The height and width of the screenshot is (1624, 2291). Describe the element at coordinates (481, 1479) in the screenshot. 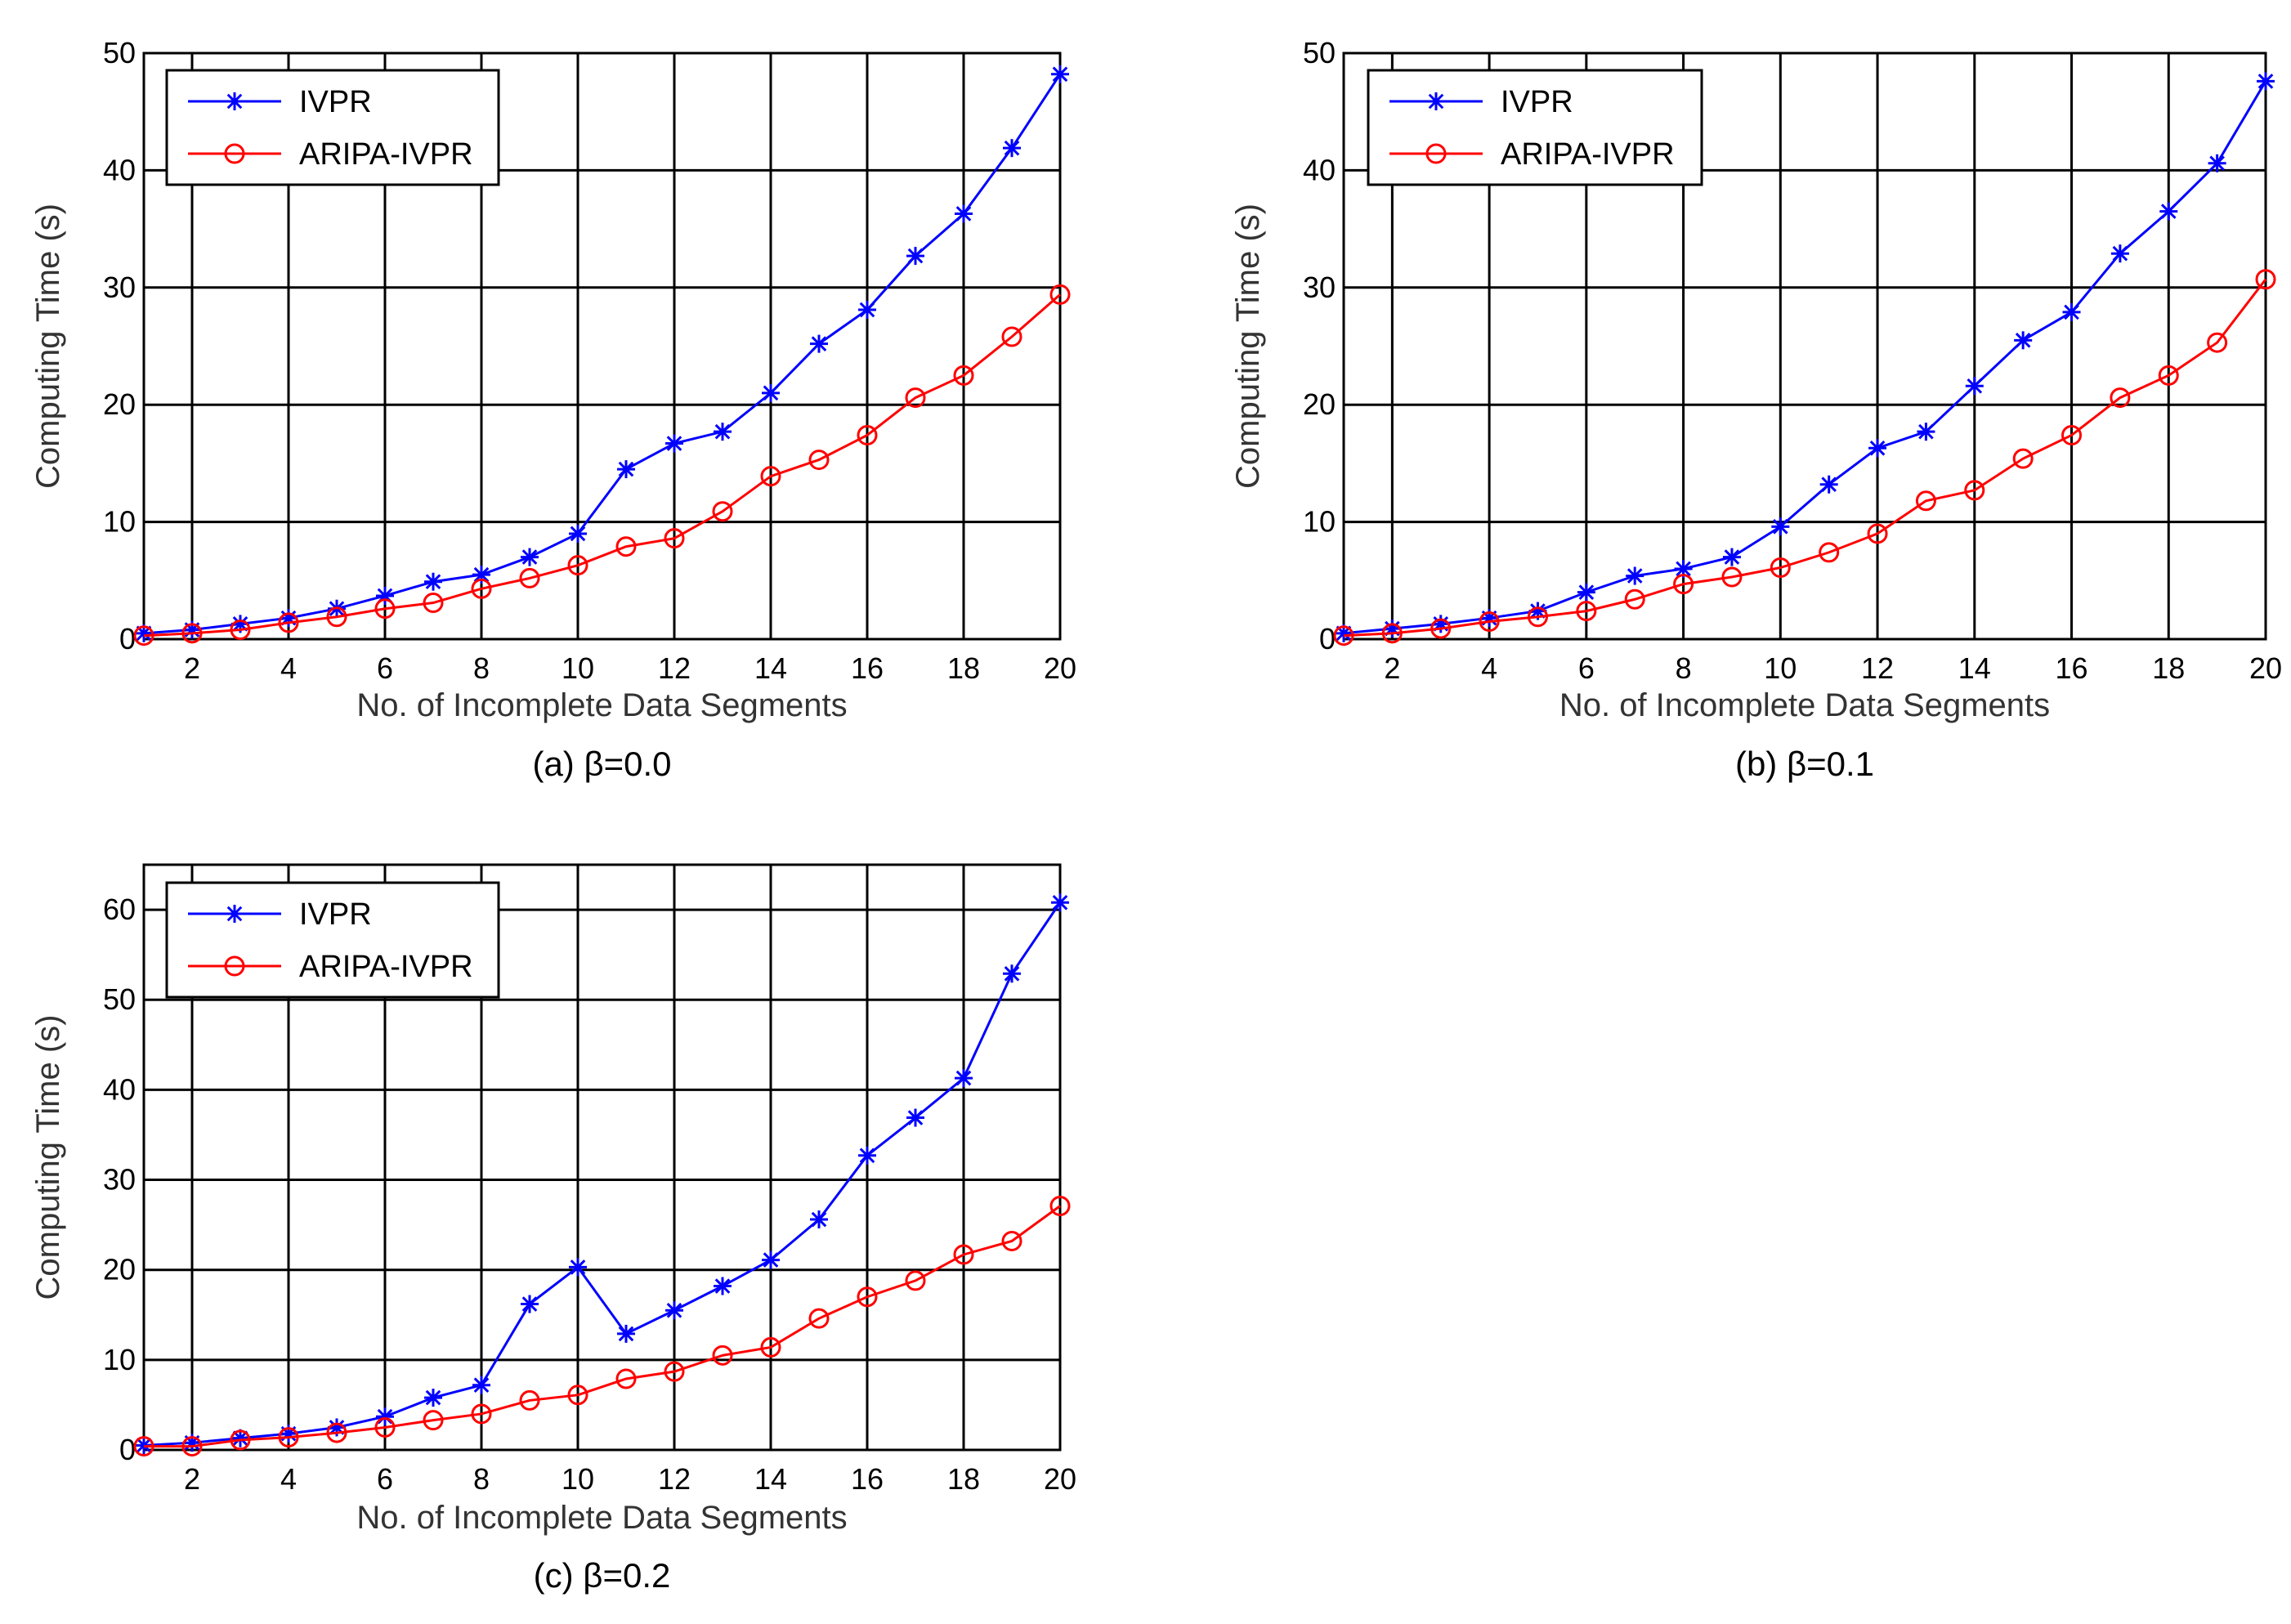

I see `x-tick-label: 8` at that location.